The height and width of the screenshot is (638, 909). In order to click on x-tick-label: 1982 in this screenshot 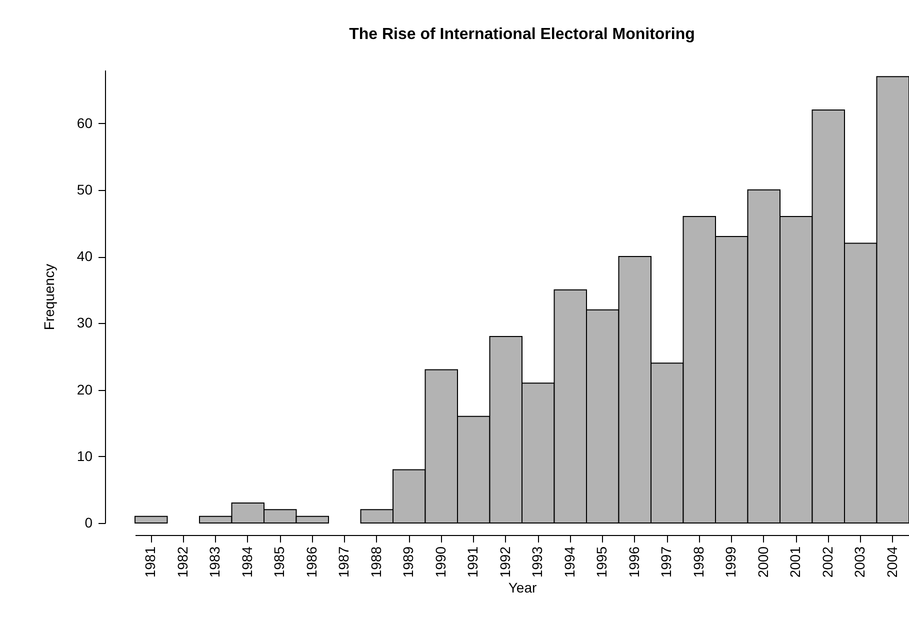, I will do `click(182, 562)`.